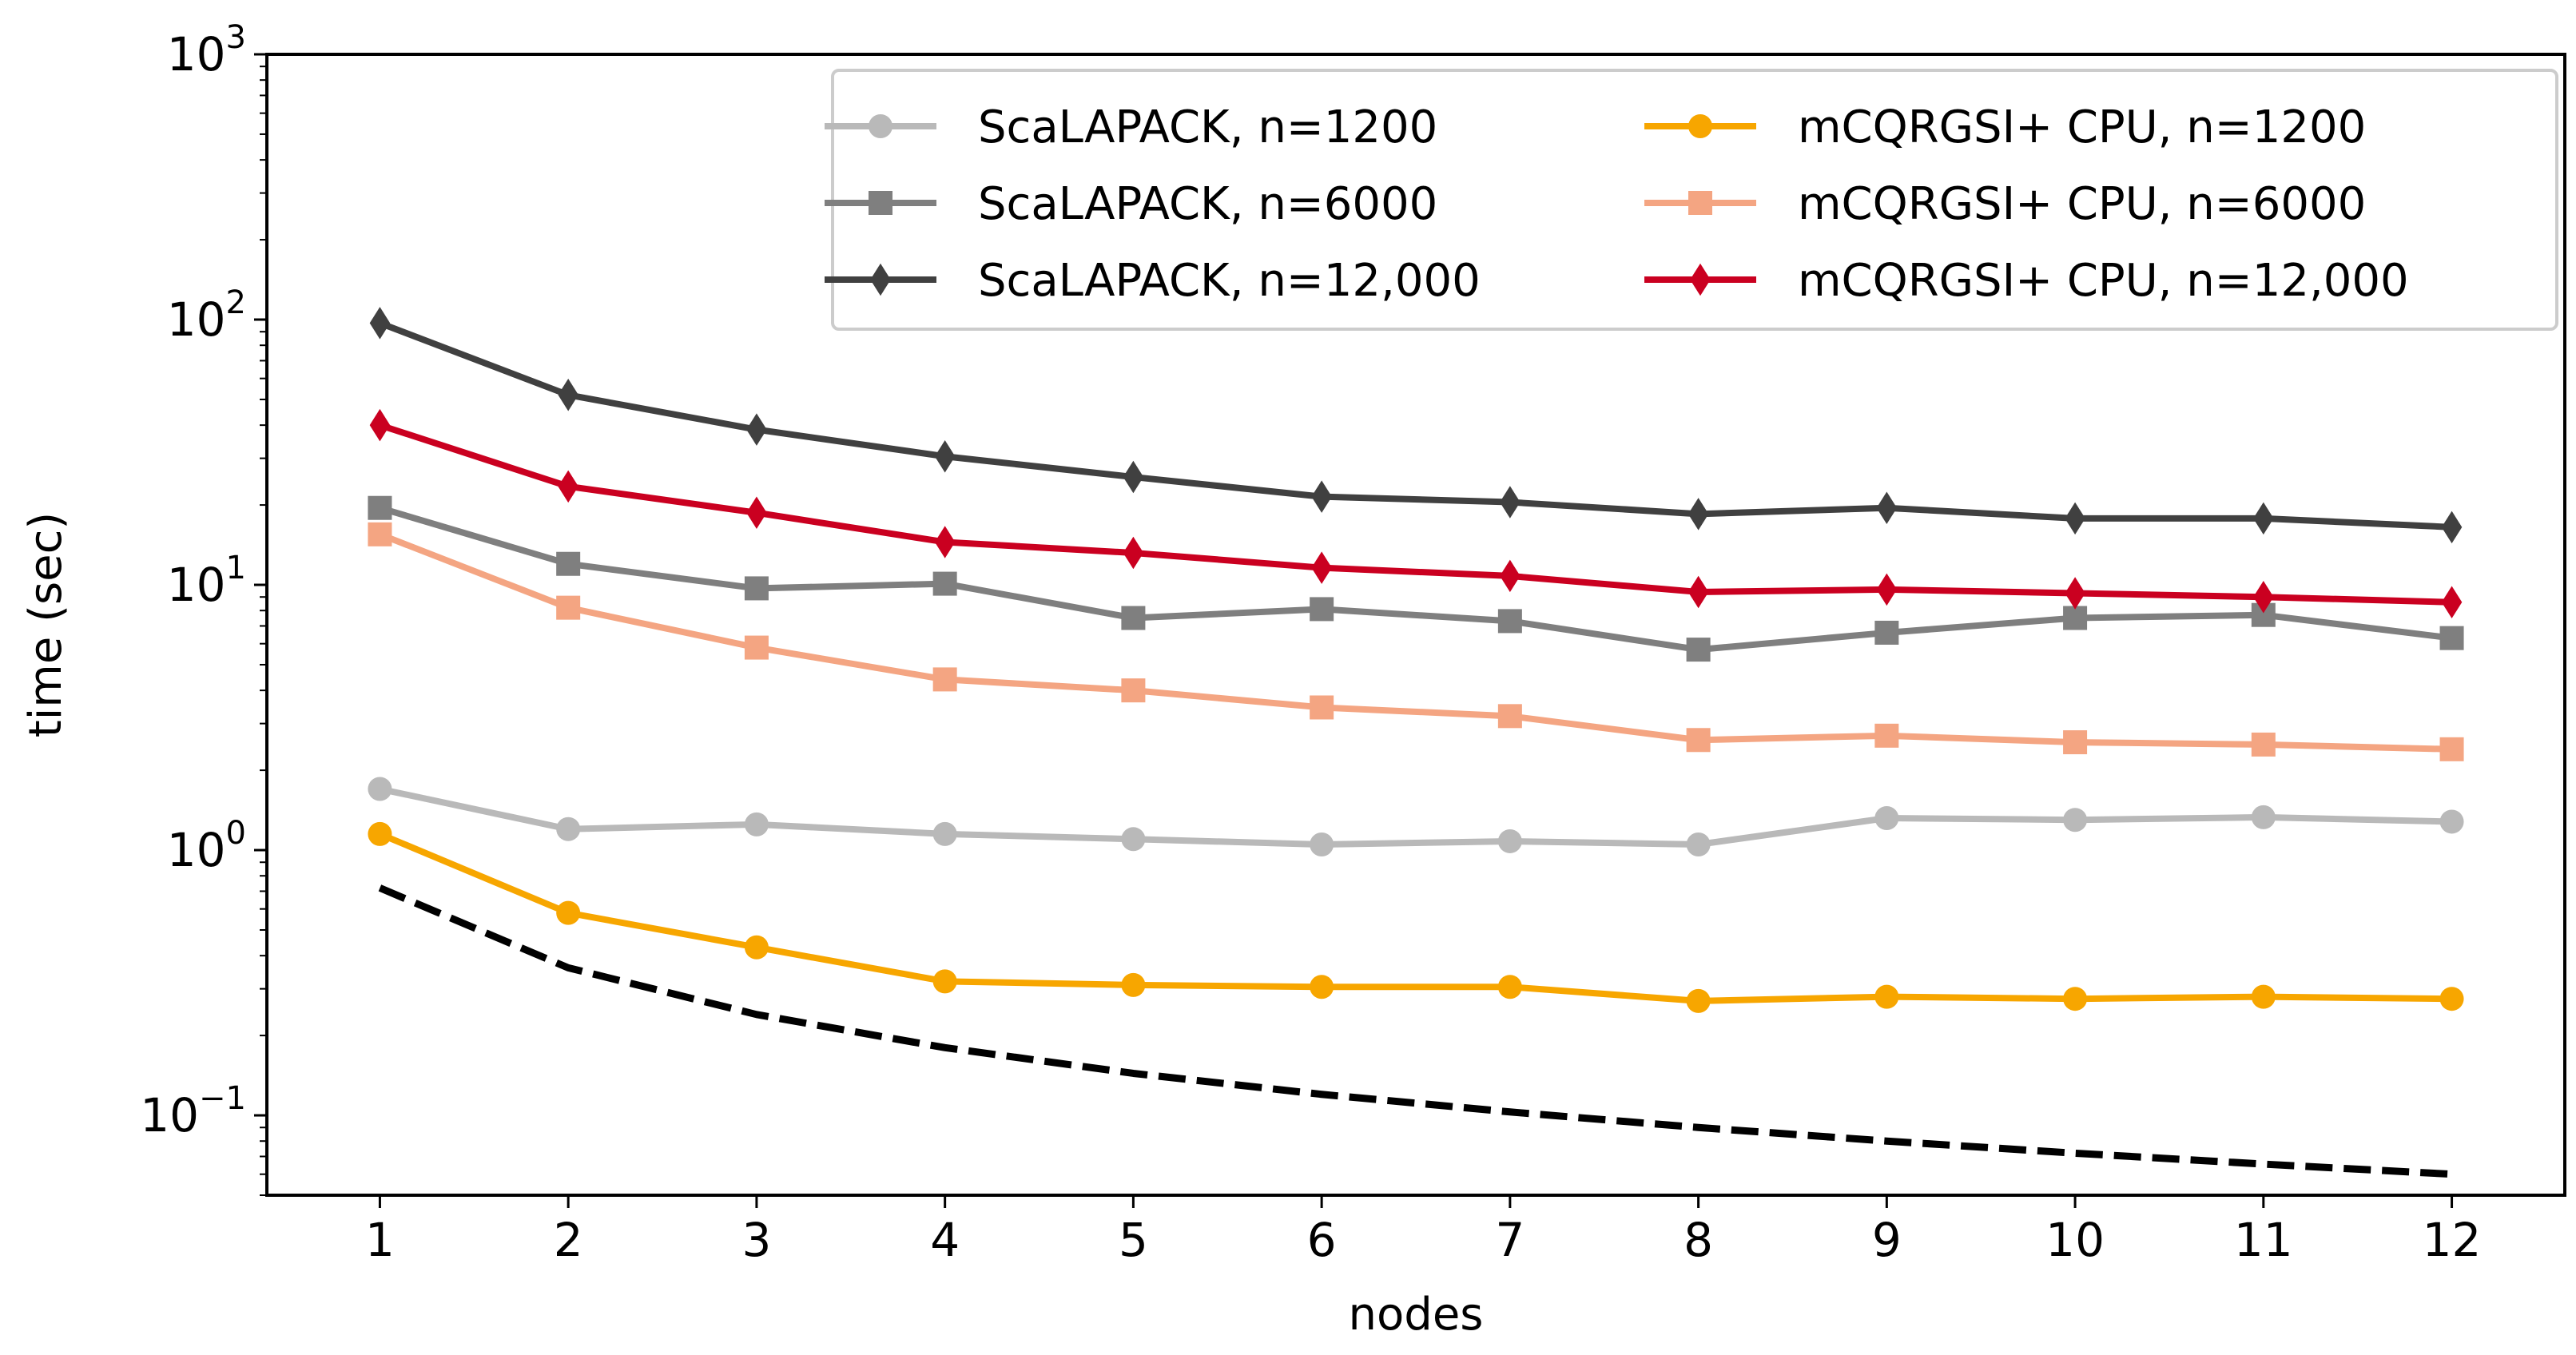 The width and height of the screenshot is (2576, 1355). I want to click on legend-item: mCQRGSI+ CPU, n=12,000, so click(2026, 281).